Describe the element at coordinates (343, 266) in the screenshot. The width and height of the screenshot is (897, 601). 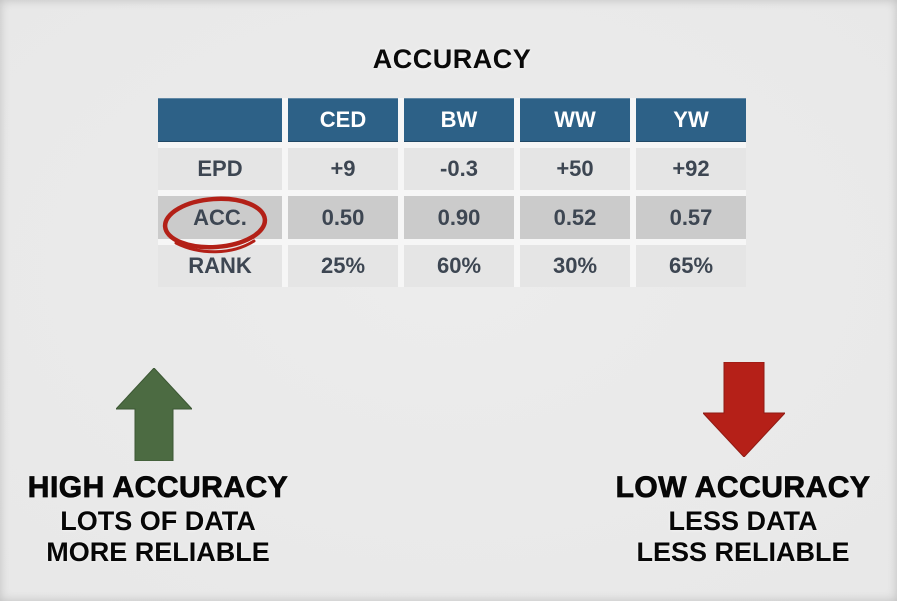
I see `data-cell: 25%` at that location.